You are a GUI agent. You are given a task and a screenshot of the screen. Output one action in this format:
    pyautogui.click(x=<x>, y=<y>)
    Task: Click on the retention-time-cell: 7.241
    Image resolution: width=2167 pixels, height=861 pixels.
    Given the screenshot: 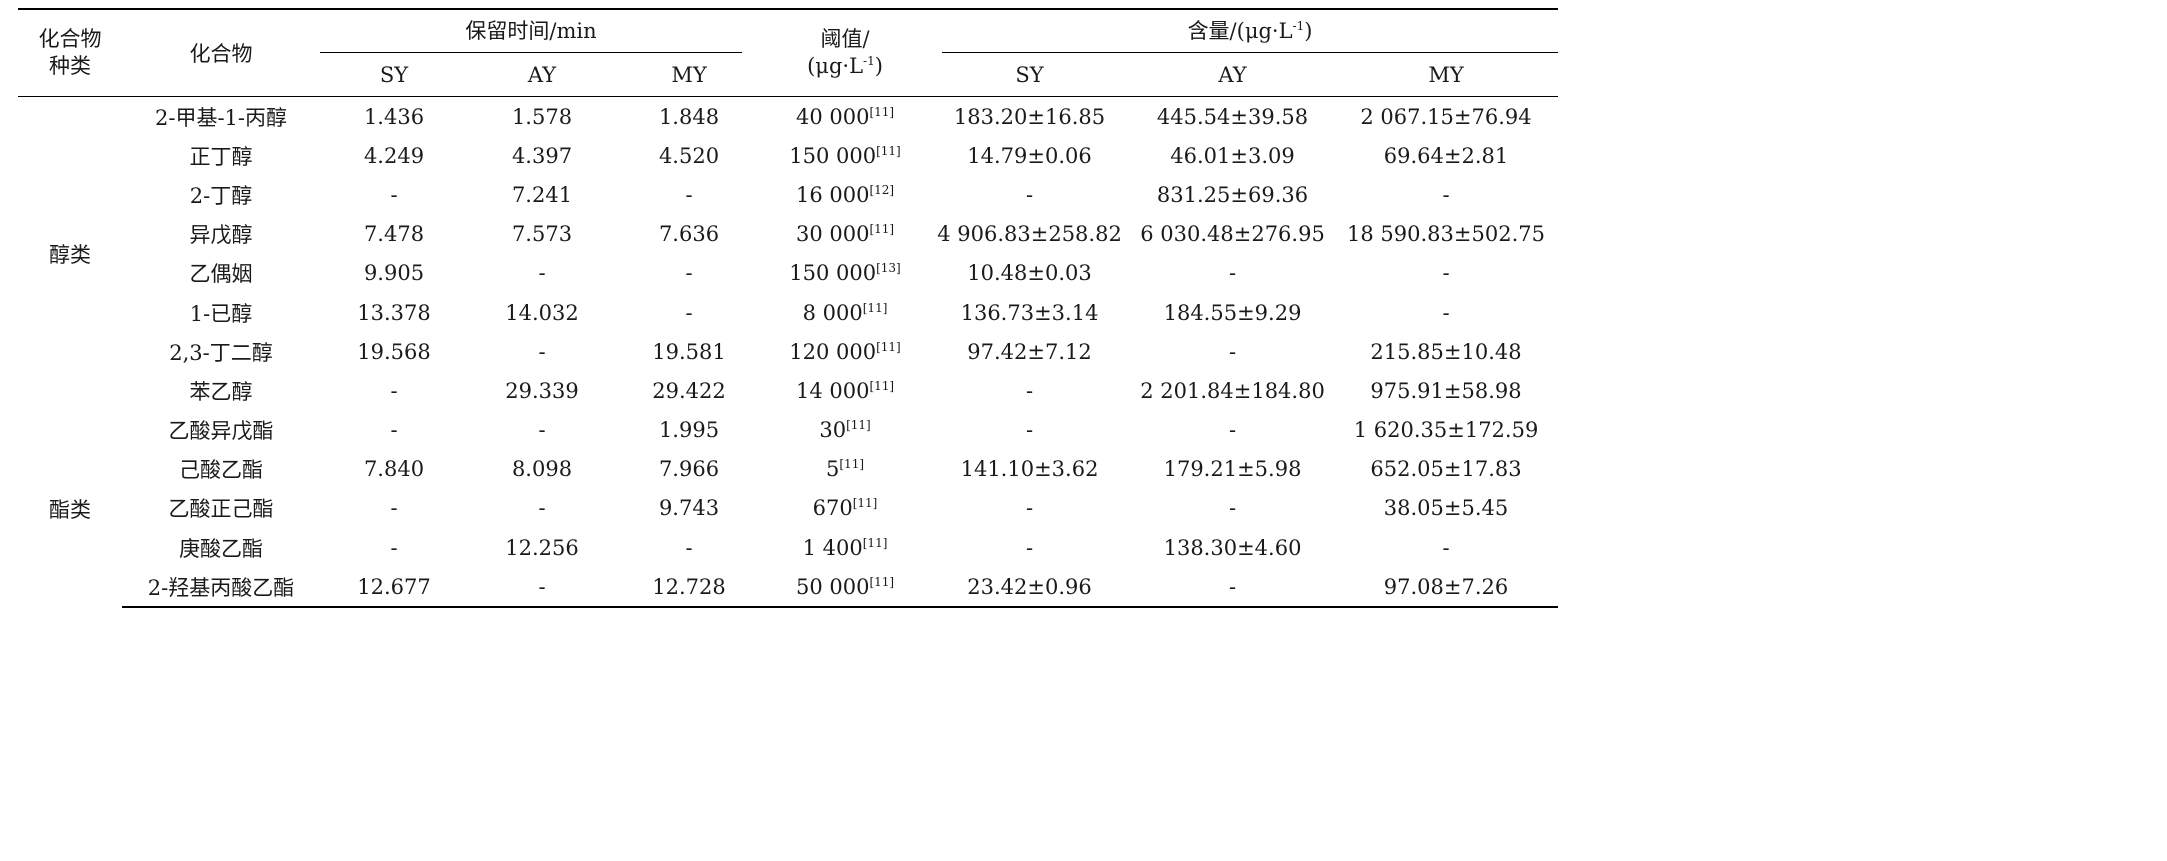 What is the action you would take?
    pyautogui.click(x=542, y=194)
    